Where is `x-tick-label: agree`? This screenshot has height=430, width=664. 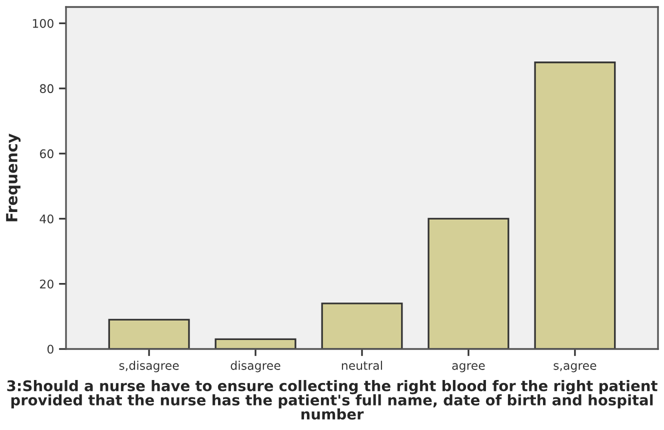
x-tick-label: agree is located at coordinates (468, 367).